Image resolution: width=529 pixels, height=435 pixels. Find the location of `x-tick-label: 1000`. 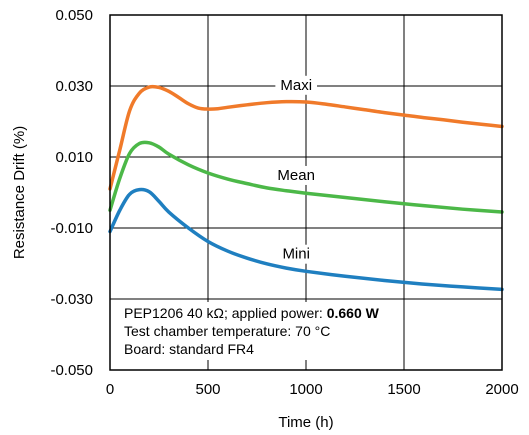

x-tick-label: 1000 is located at coordinates (305, 389).